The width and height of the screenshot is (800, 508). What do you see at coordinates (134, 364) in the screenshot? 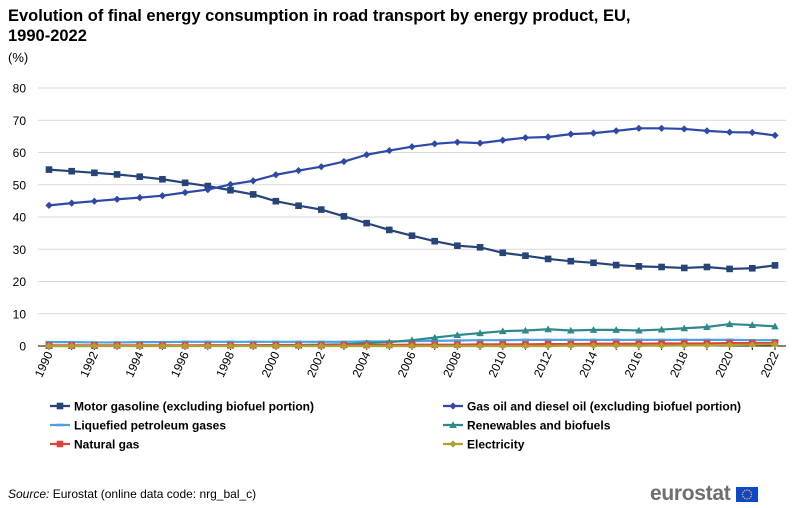
I see `x-tick-label: 1994` at bounding box center [134, 364].